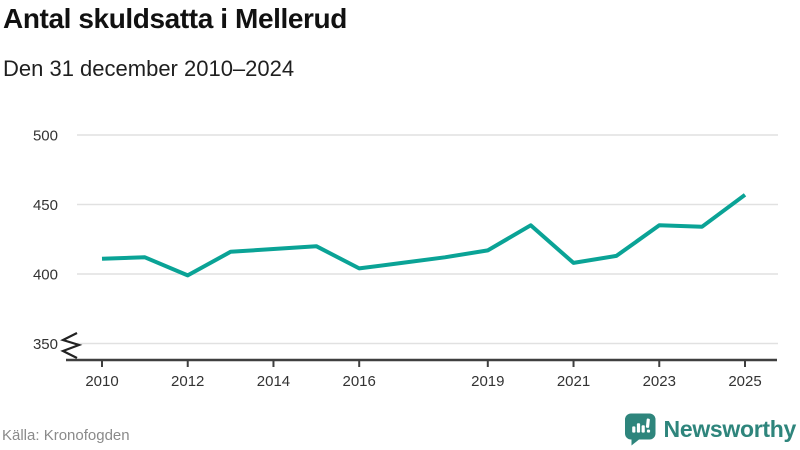 The image size is (800, 450). I want to click on newsworthy-wordmark: Newsworthy, so click(730, 429).